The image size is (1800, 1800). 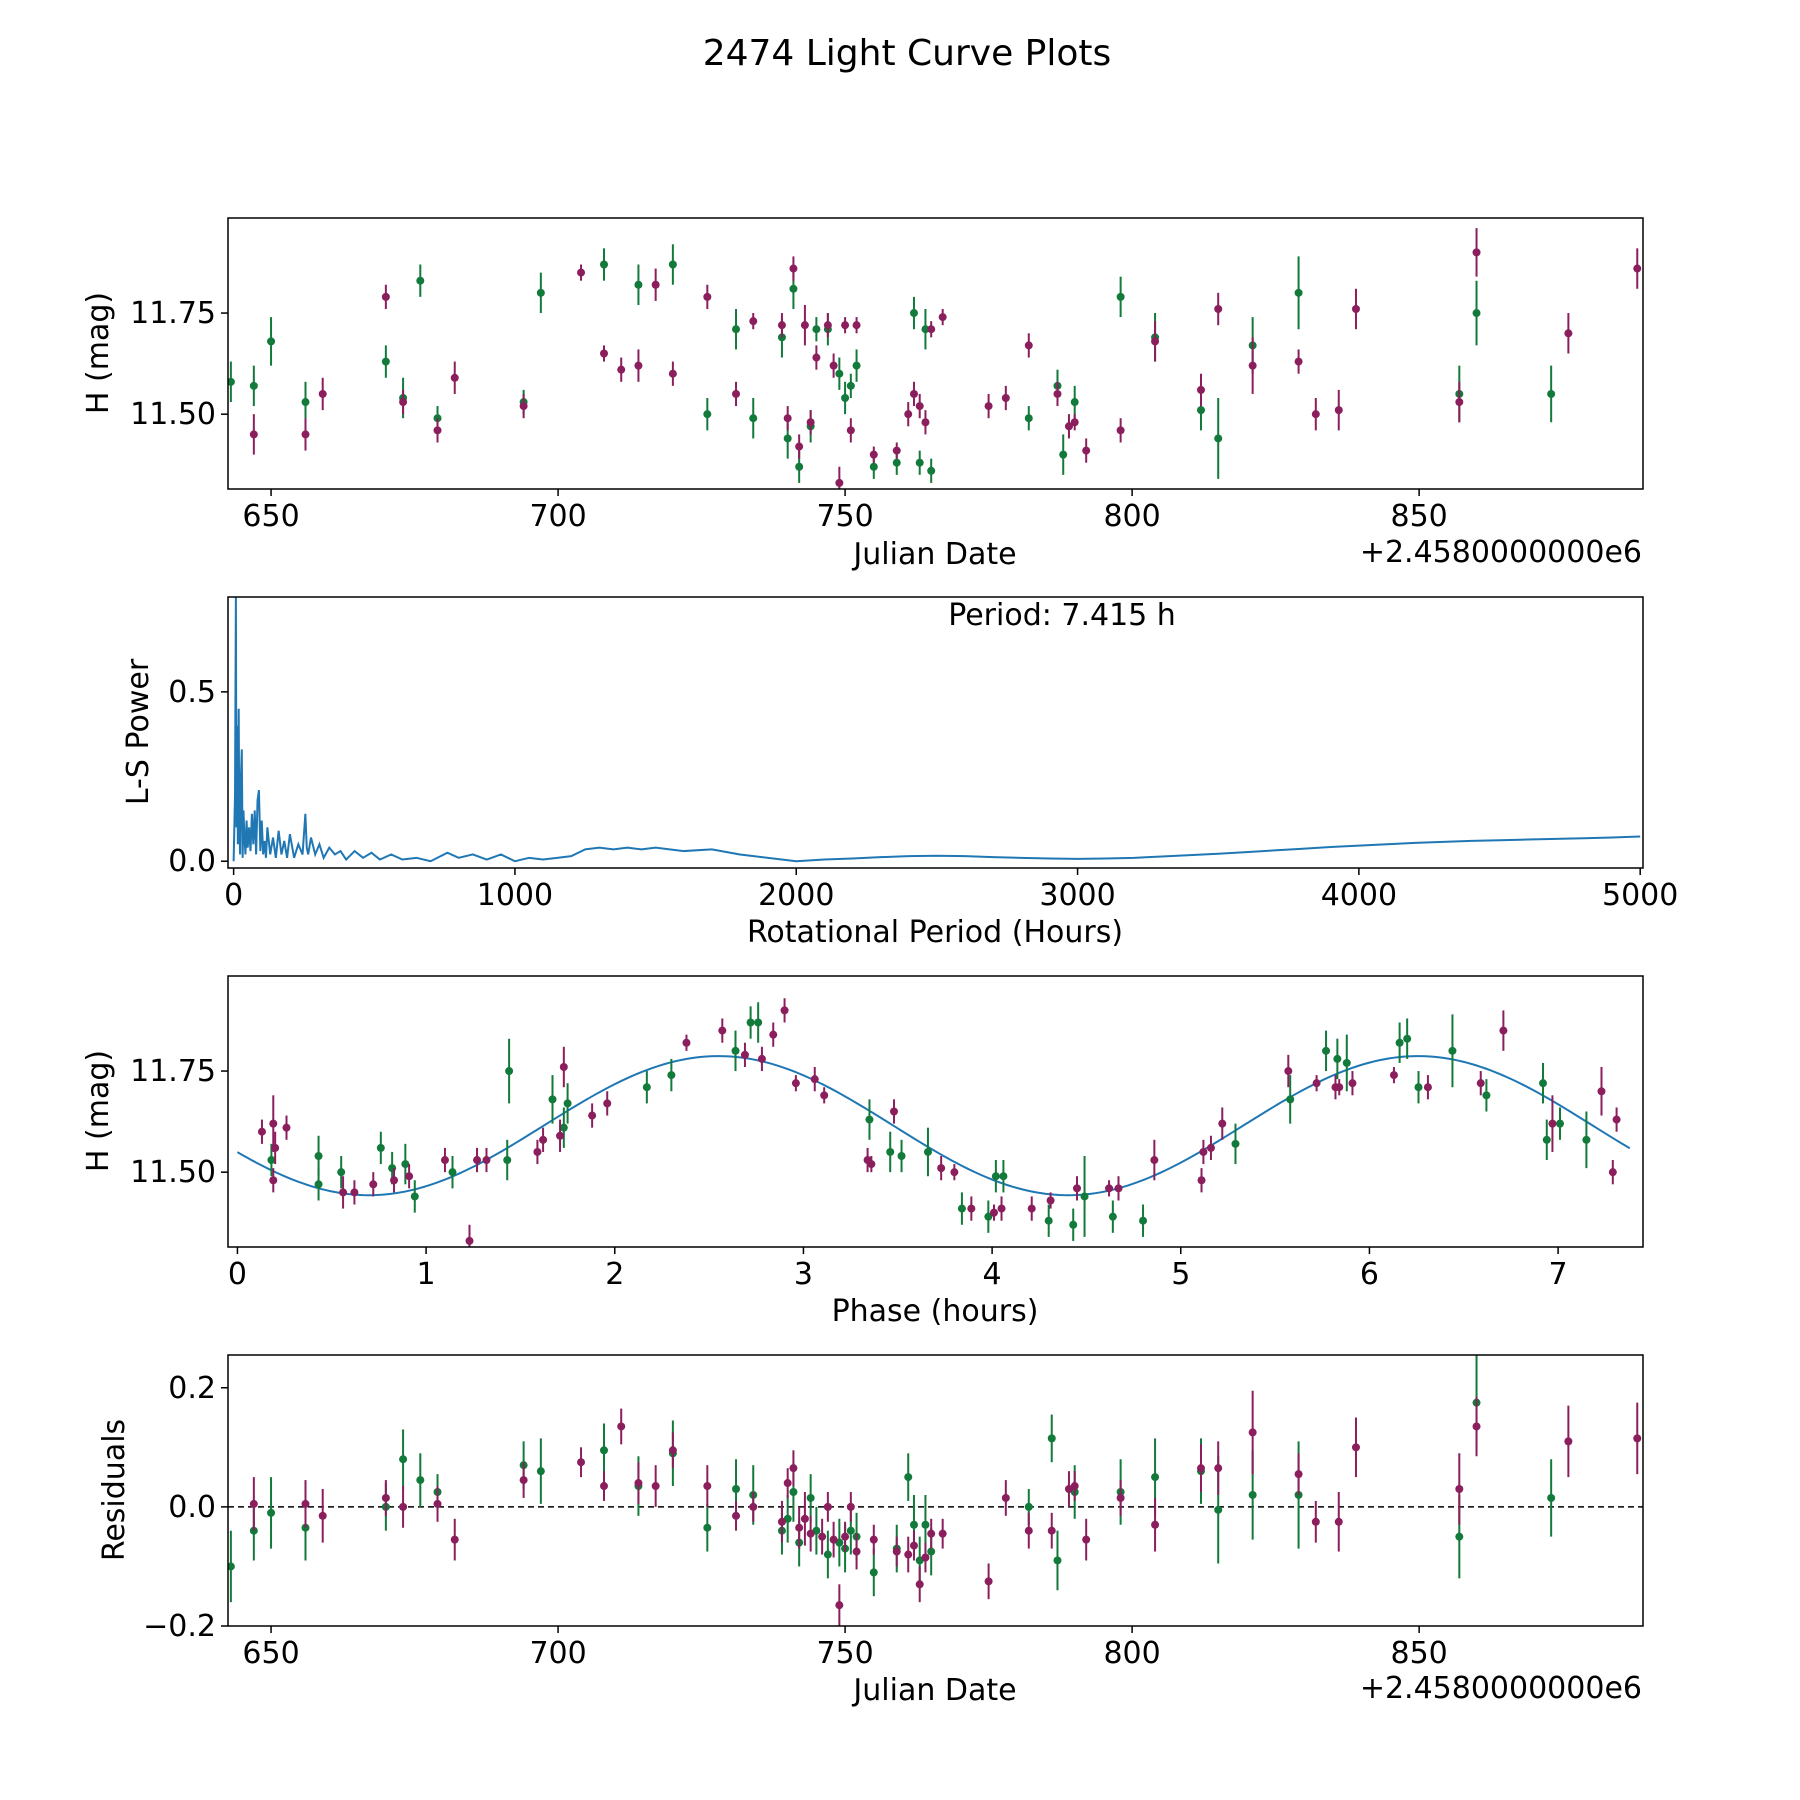 What do you see at coordinates (173, 414) in the screenshot?
I see `light-curve-ytick-label: 11.50` at bounding box center [173, 414].